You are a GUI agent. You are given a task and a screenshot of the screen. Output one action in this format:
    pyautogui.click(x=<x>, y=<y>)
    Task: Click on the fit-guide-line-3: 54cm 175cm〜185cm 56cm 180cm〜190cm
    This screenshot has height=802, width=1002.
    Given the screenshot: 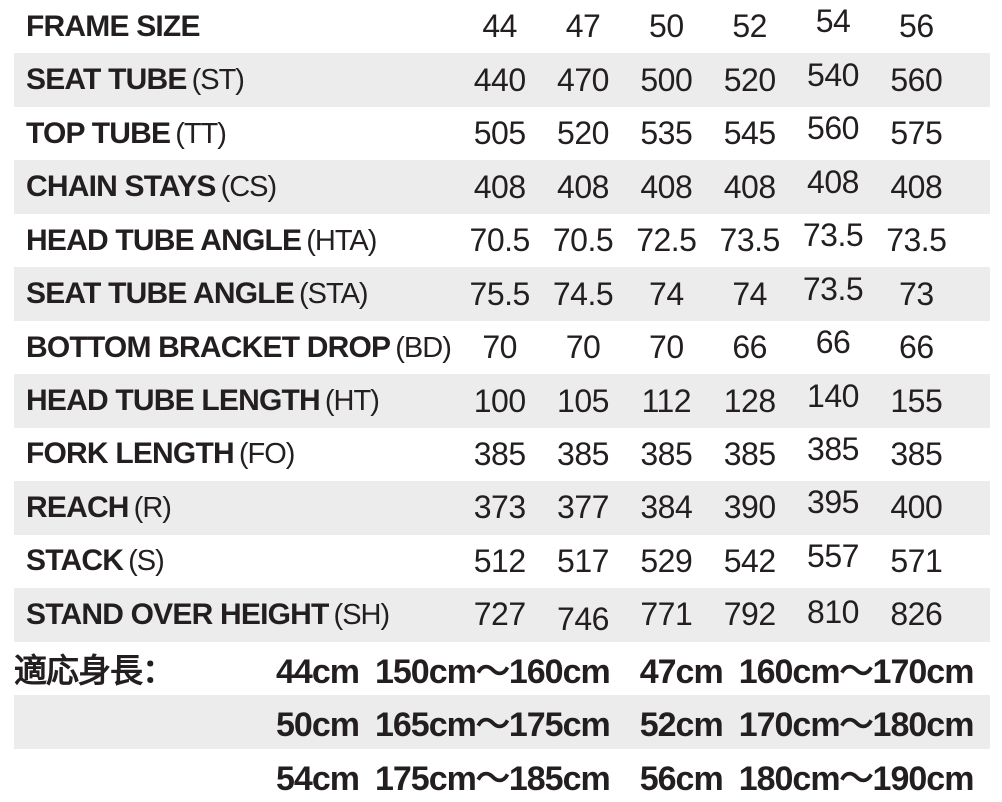 What is the action you would take?
    pyautogui.click(x=502, y=775)
    